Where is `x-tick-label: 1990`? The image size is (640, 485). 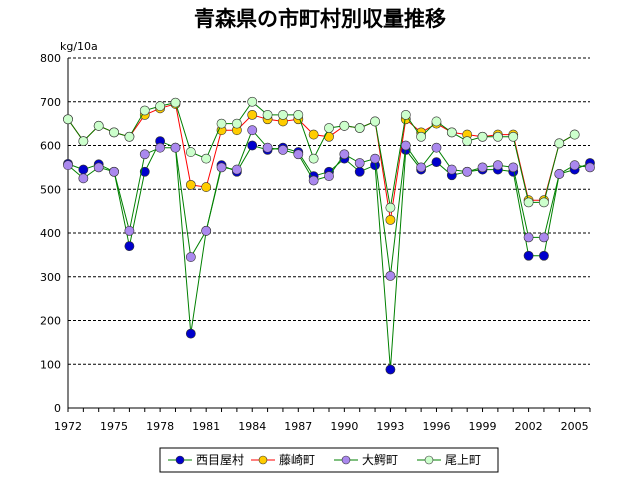
x-tick-label: 1990 is located at coordinates (344, 426).